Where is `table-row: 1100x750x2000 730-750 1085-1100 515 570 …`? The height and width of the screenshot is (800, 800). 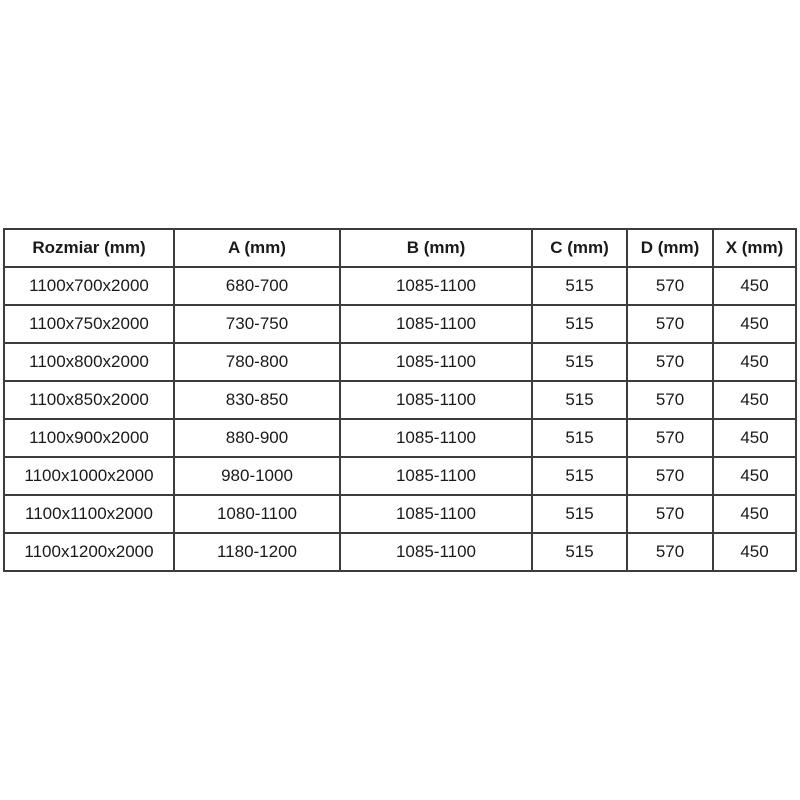 table-row: 1100x750x2000 730-750 1085-1100 515 570 … is located at coordinates (400, 324).